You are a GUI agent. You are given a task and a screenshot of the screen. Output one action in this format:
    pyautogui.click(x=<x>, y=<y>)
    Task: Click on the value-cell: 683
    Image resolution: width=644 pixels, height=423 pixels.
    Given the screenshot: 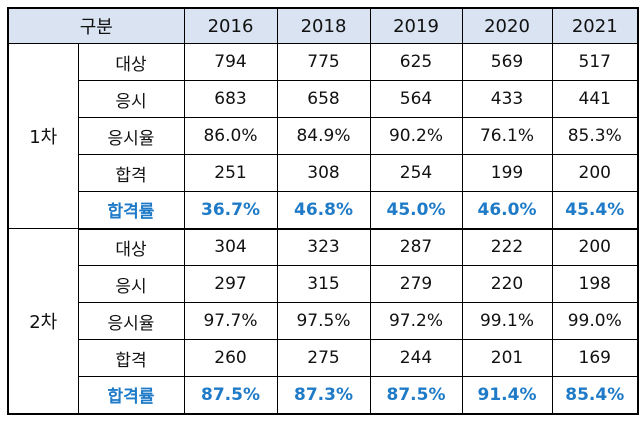 What is the action you would take?
    pyautogui.click(x=230, y=99)
    